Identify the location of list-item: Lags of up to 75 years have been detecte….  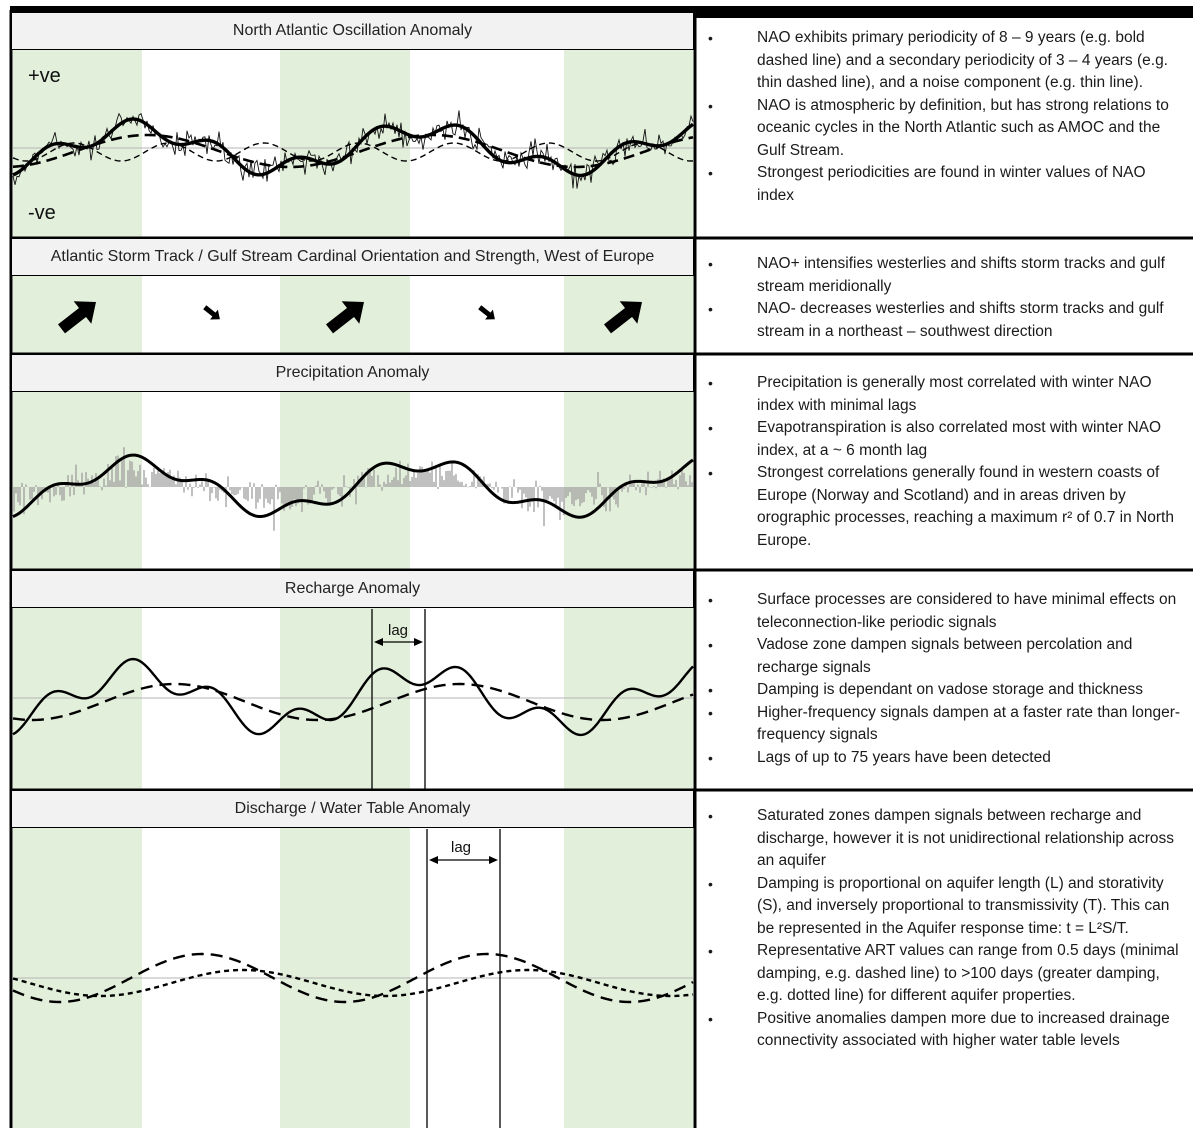
(946, 758).